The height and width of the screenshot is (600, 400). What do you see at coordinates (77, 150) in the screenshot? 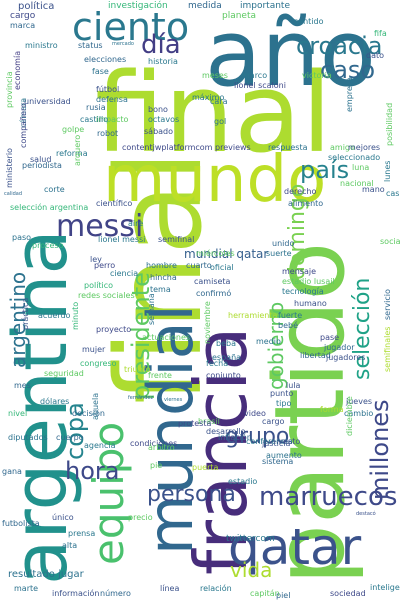
I see `word: arquero` at bounding box center [77, 150].